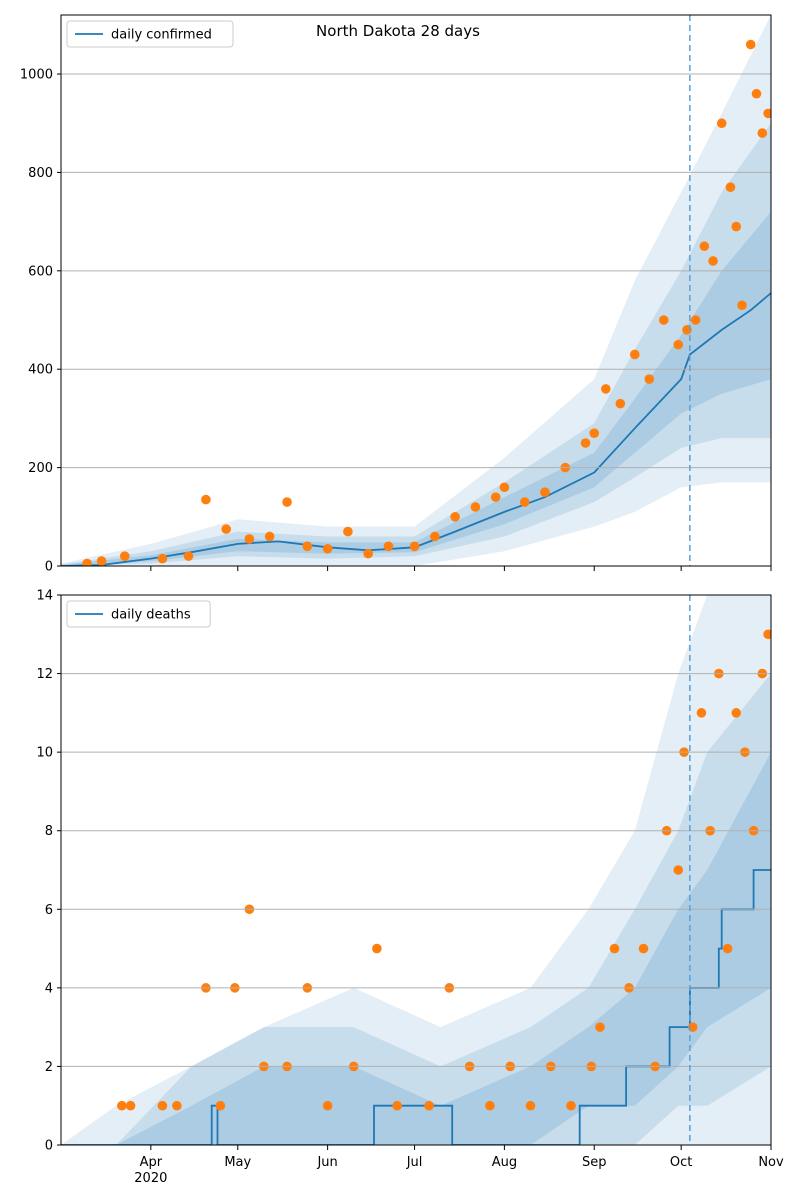 This screenshot has height=1200, width=800. I want to click on x-tick-label: Aug, so click(504, 1162).